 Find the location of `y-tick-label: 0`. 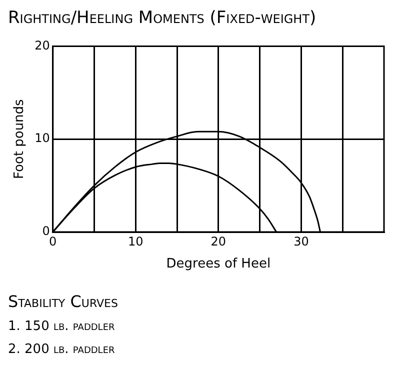

y-tick-label: 0 is located at coordinates (46, 231).